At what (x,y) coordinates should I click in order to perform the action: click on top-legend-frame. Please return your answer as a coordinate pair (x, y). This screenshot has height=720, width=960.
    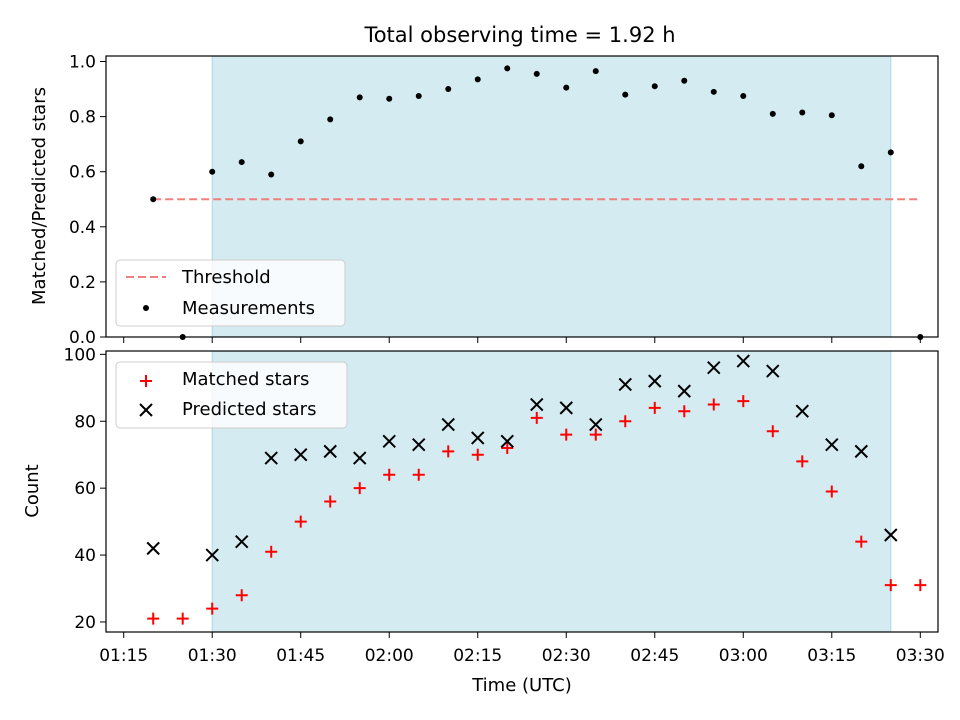
    Looking at the image, I should click on (230, 293).